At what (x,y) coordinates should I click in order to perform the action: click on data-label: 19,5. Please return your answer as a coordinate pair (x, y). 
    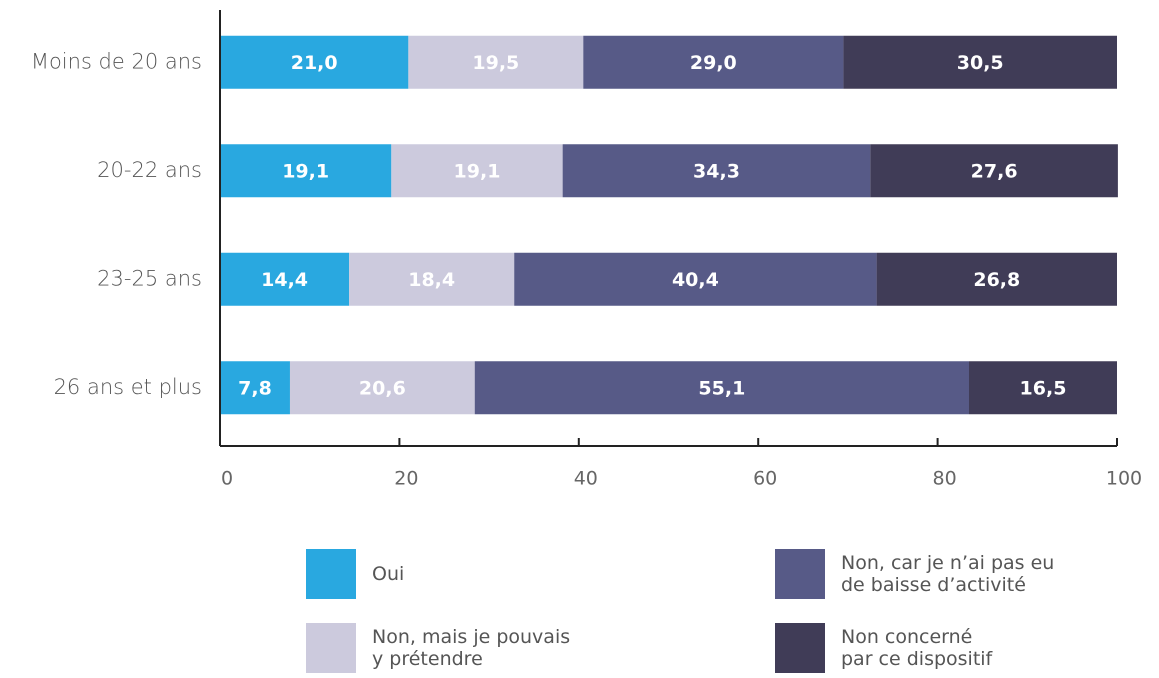
    Looking at the image, I should click on (495, 63).